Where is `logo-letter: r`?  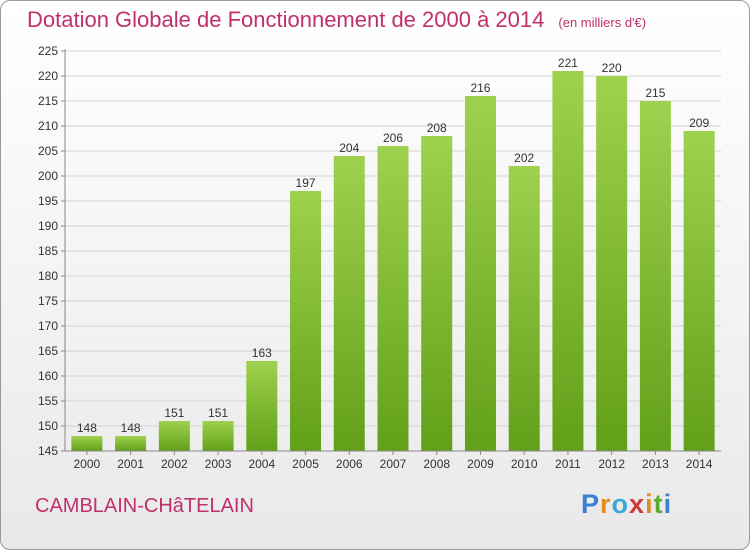 logo-letter: r is located at coordinates (606, 504).